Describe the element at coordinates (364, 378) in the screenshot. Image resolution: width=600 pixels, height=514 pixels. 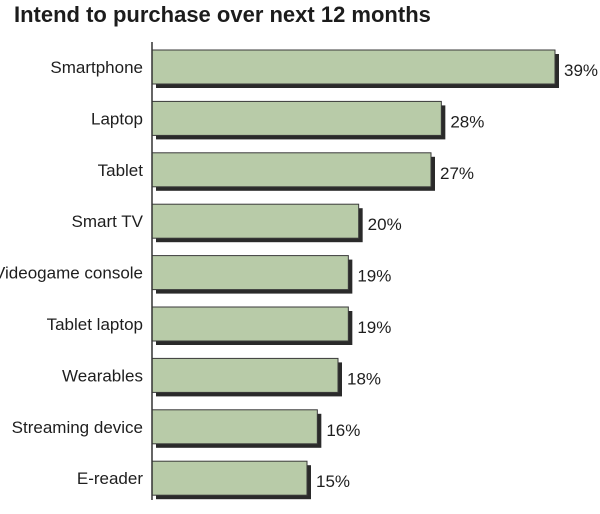
I see `value-label: 18%` at that location.